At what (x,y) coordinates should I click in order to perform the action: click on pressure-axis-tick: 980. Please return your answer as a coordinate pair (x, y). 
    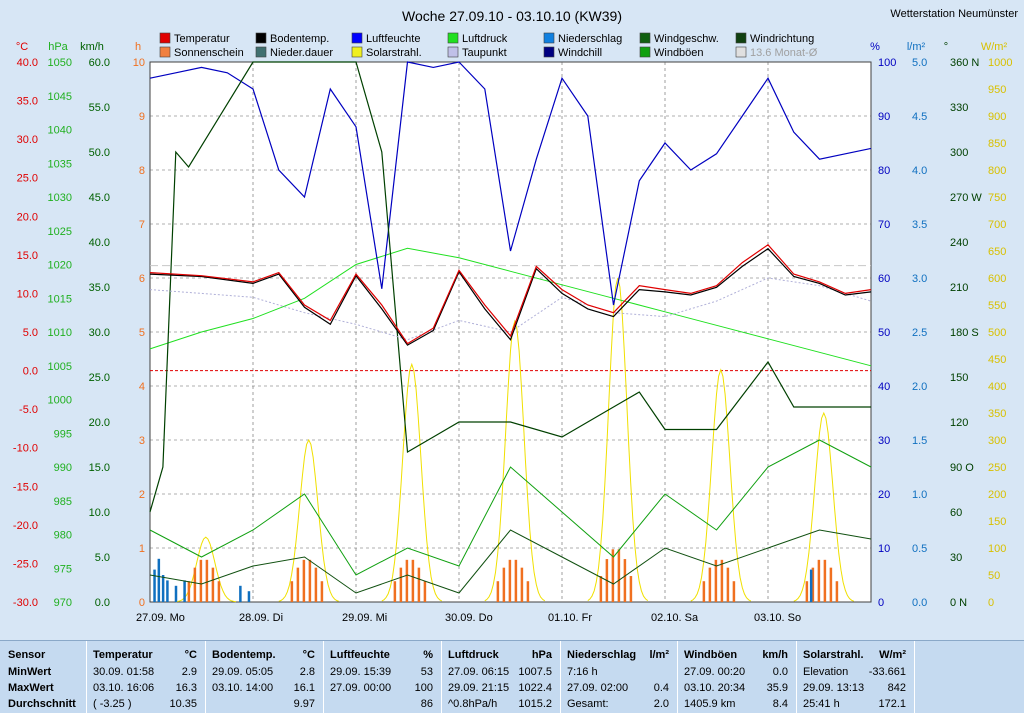
    Looking at the image, I should click on (63, 536).